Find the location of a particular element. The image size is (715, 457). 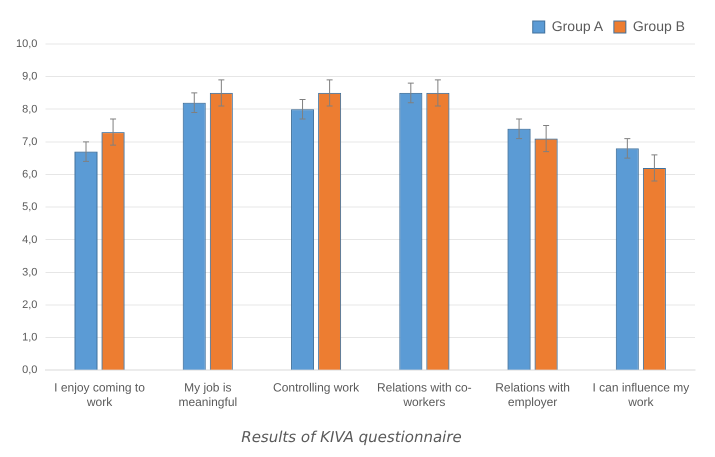

x-tick-label: Relations with employer is located at coordinates (532, 395).